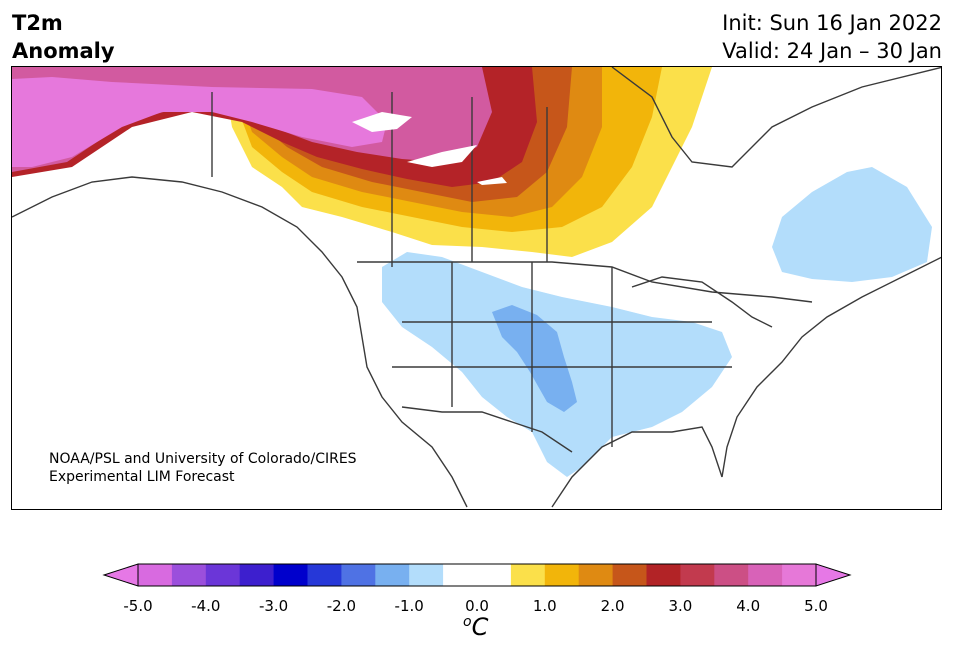  What do you see at coordinates (63, 37) in the screenshot?
I see `map-title: T2m Anomaly` at bounding box center [63, 37].